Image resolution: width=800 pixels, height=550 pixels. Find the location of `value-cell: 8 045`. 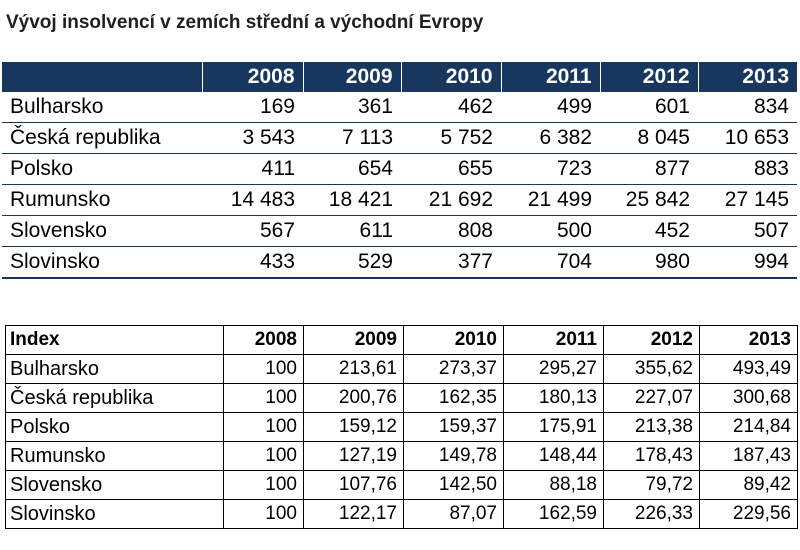

value-cell: 8 045 is located at coordinates (649, 138).